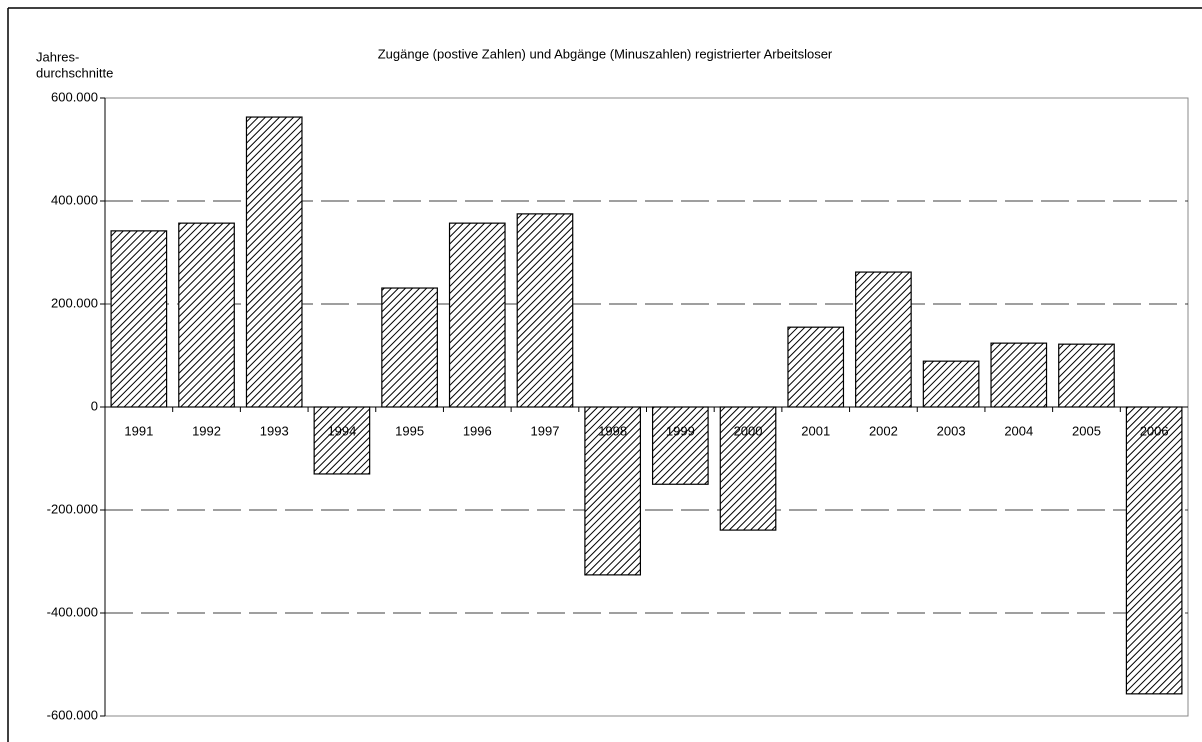  I want to click on x-tick-label: 1995, so click(409, 430).